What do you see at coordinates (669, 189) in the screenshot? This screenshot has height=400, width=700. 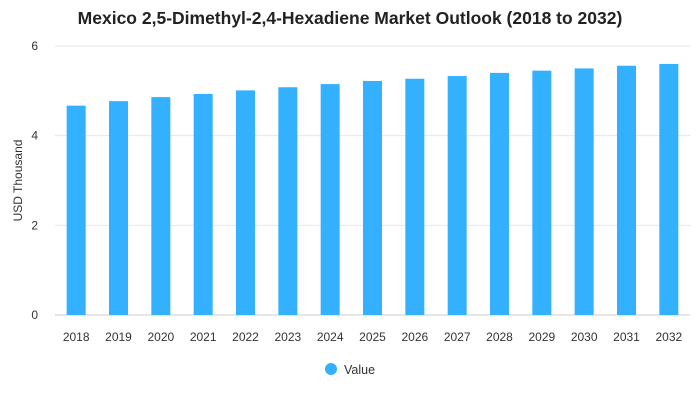 I see `bar-2032` at bounding box center [669, 189].